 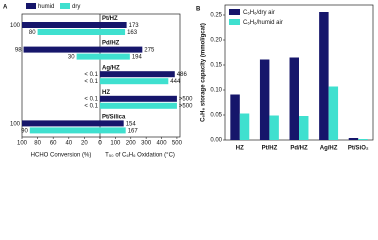 What do you see at coordinates (149, 50) in the screenshot?
I see `value-label: 275` at bounding box center [149, 50].